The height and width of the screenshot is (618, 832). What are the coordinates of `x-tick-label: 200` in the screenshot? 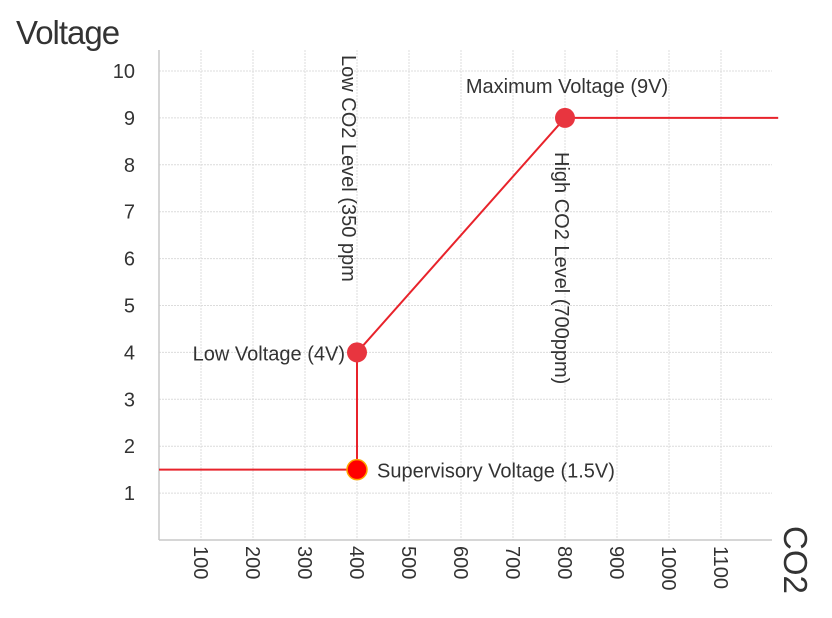 It's located at (252, 562).